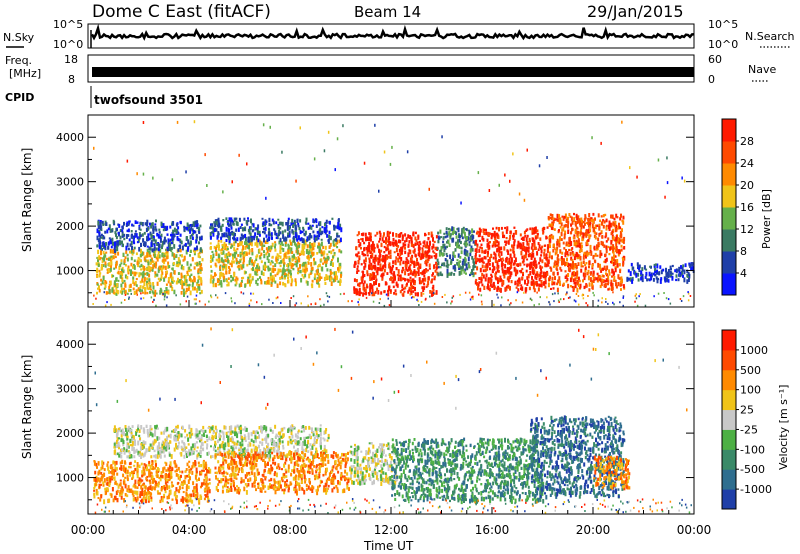  Describe the element at coordinates (71, 59) in the screenshot. I see `freq-tick-top: 18` at that location.